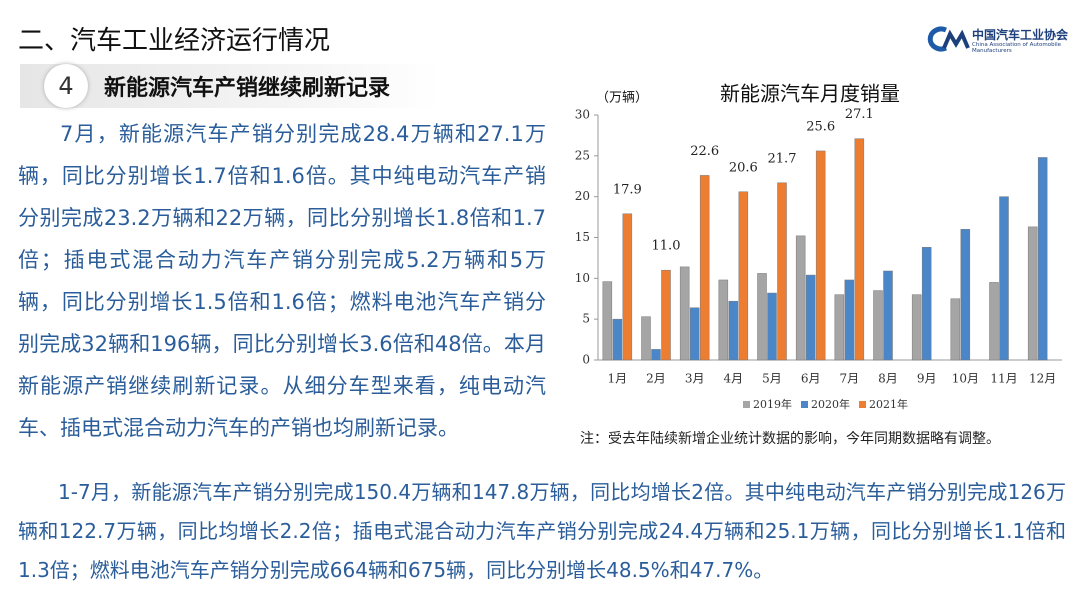  Describe the element at coordinates (582, 196) in the screenshot. I see `y-tick-label: 20` at that location.